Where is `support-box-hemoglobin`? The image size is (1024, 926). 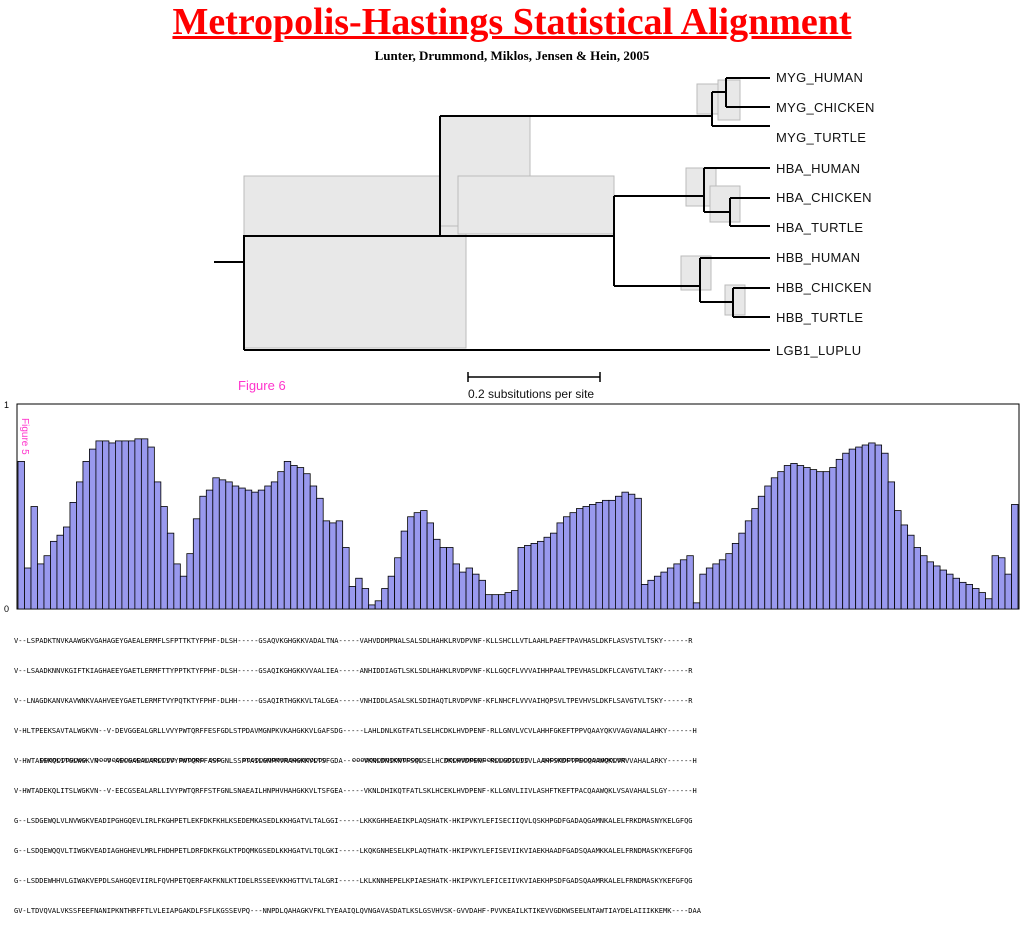
support-box-hemoglobin is located at coordinates (536, 205).